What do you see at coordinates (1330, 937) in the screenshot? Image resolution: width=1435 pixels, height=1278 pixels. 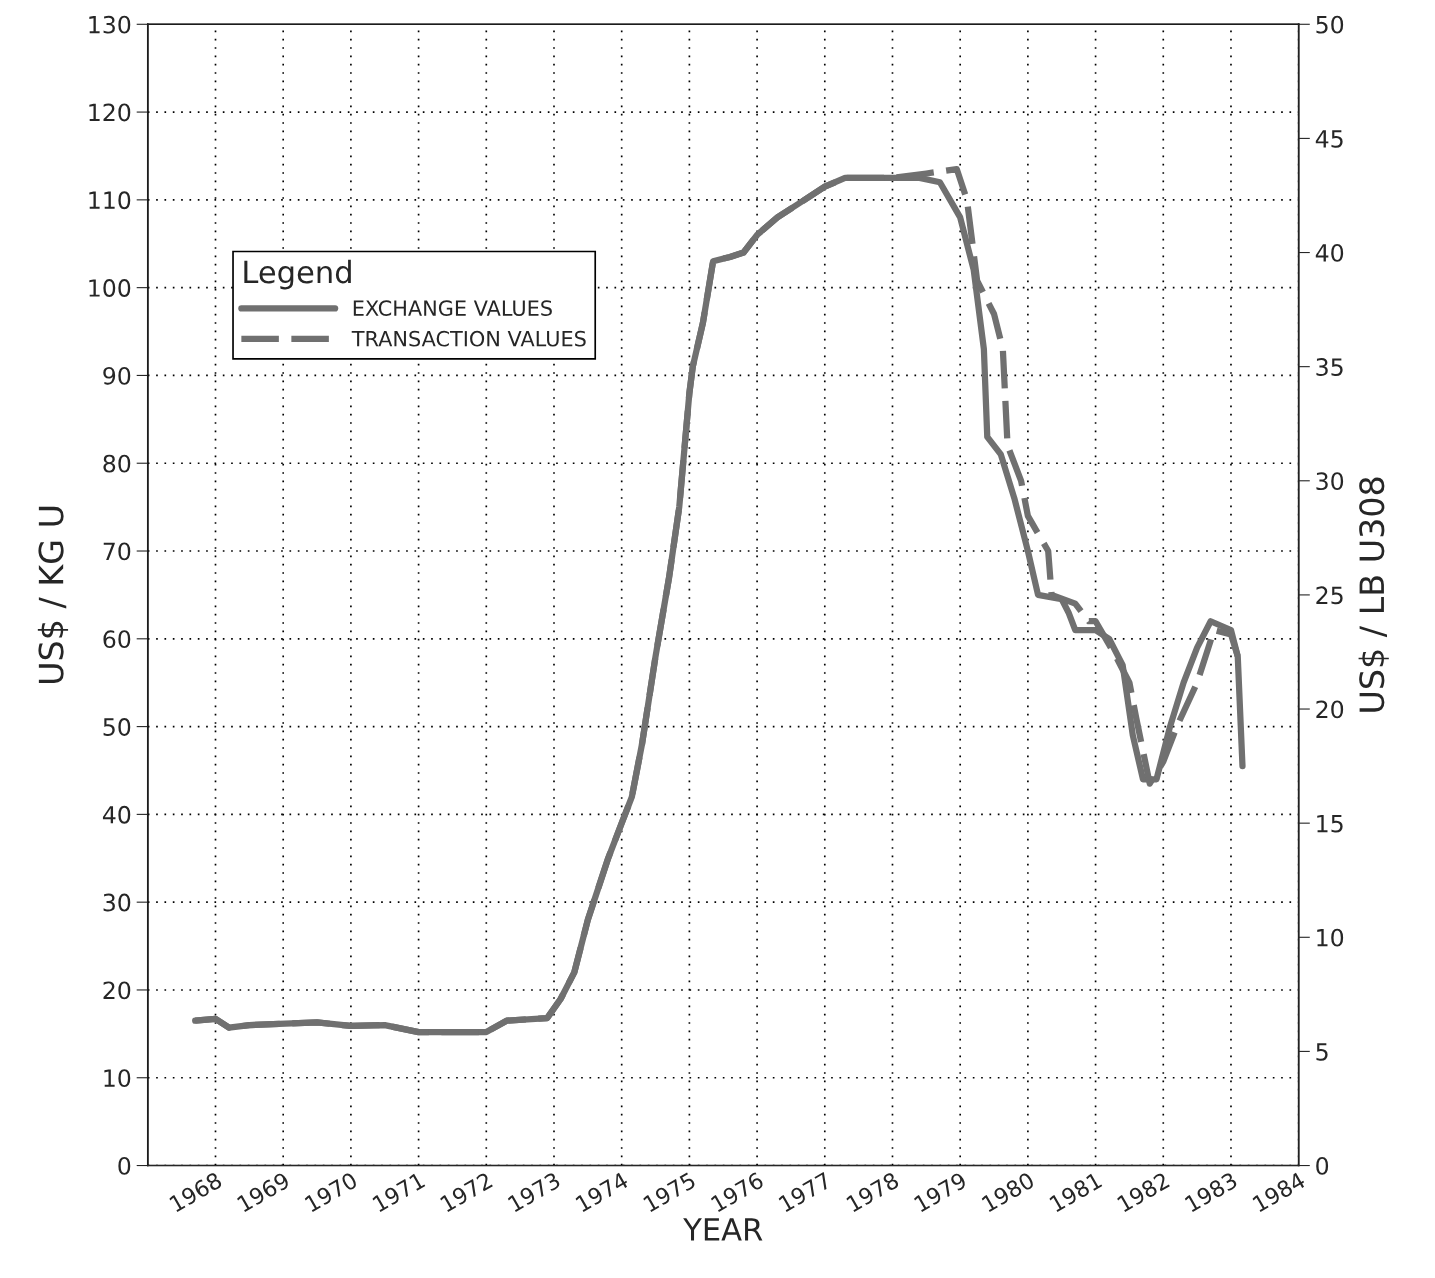 I see `y2-tick-label: 10` at bounding box center [1330, 937].